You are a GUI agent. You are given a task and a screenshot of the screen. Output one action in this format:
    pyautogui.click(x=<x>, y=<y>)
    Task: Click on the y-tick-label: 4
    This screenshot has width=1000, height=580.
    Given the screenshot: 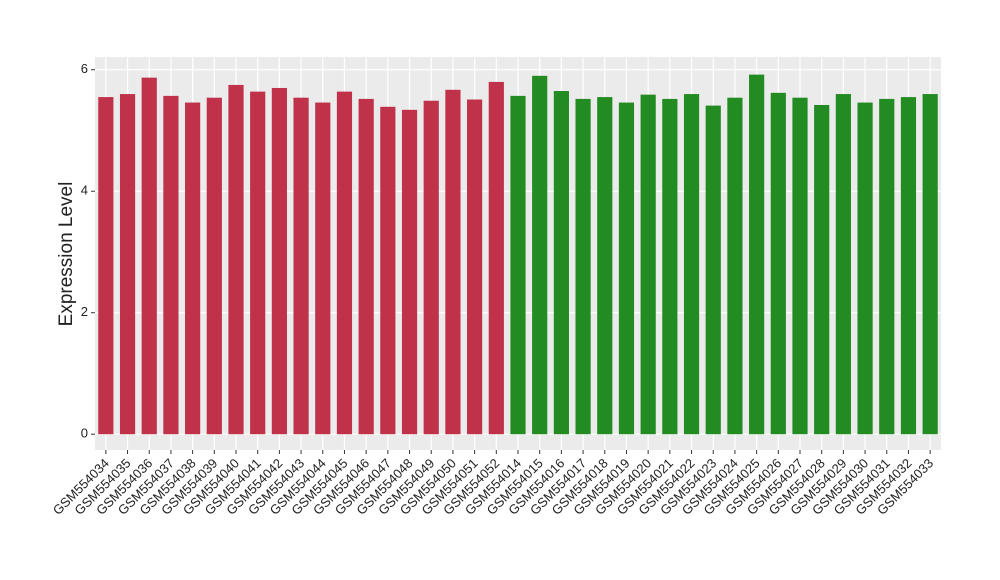 What is the action you would take?
    pyautogui.click(x=84, y=190)
    